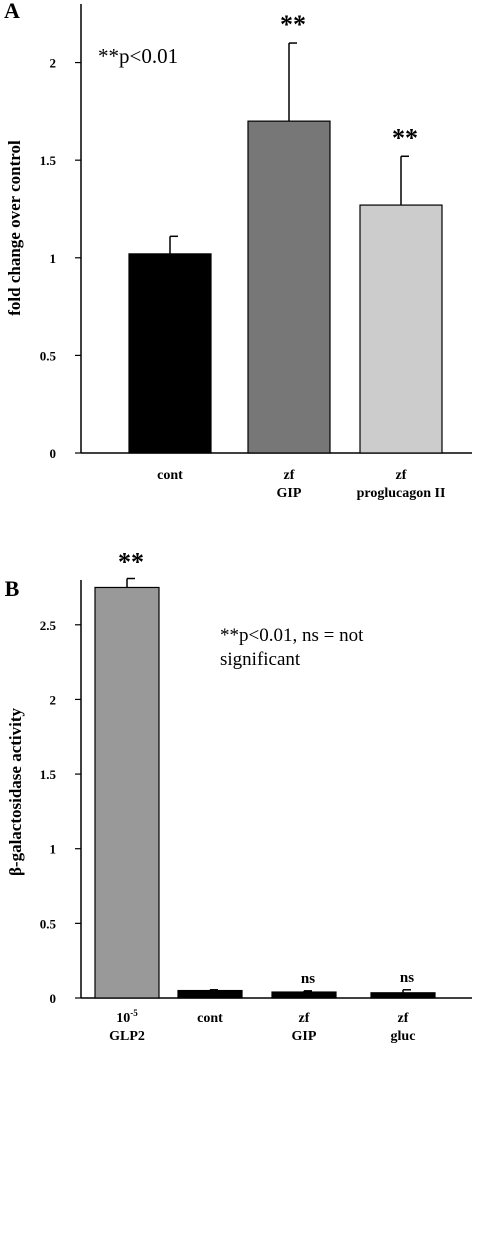 The width and height of the screenshot is (477, 1251). What do you see at coordinates (12, 11) in the screenshot?
I see `panel-label: A` at bounding box center [12, 11].